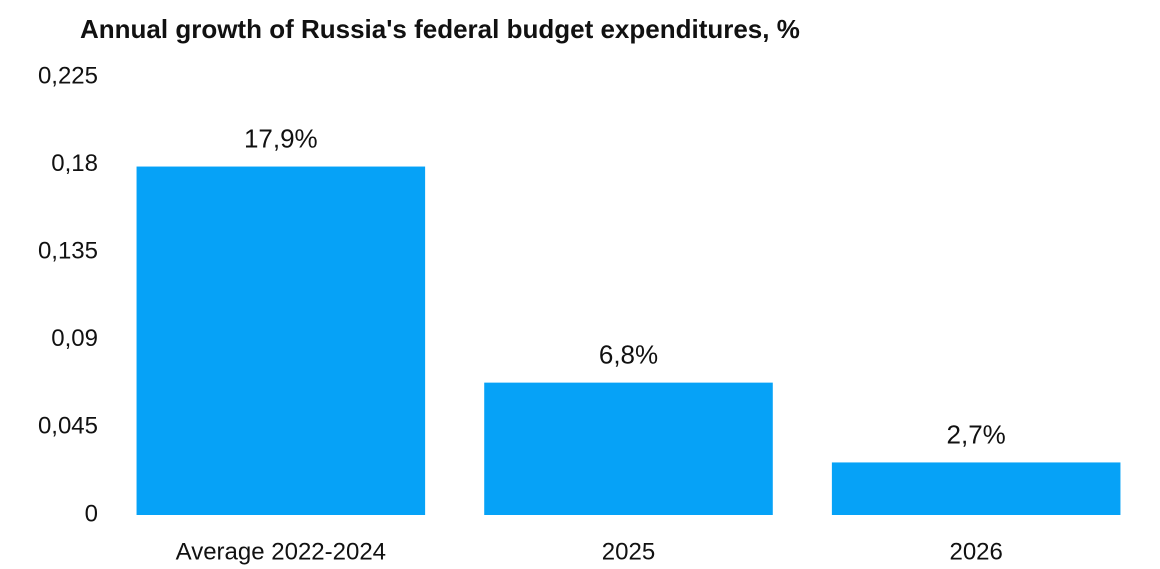 This screenshot has height=569, width=1160. What do you see at coordinates (281, 138) in the screenshot?
I see `value-label: 17,9%` at bounding box center [281, 138].